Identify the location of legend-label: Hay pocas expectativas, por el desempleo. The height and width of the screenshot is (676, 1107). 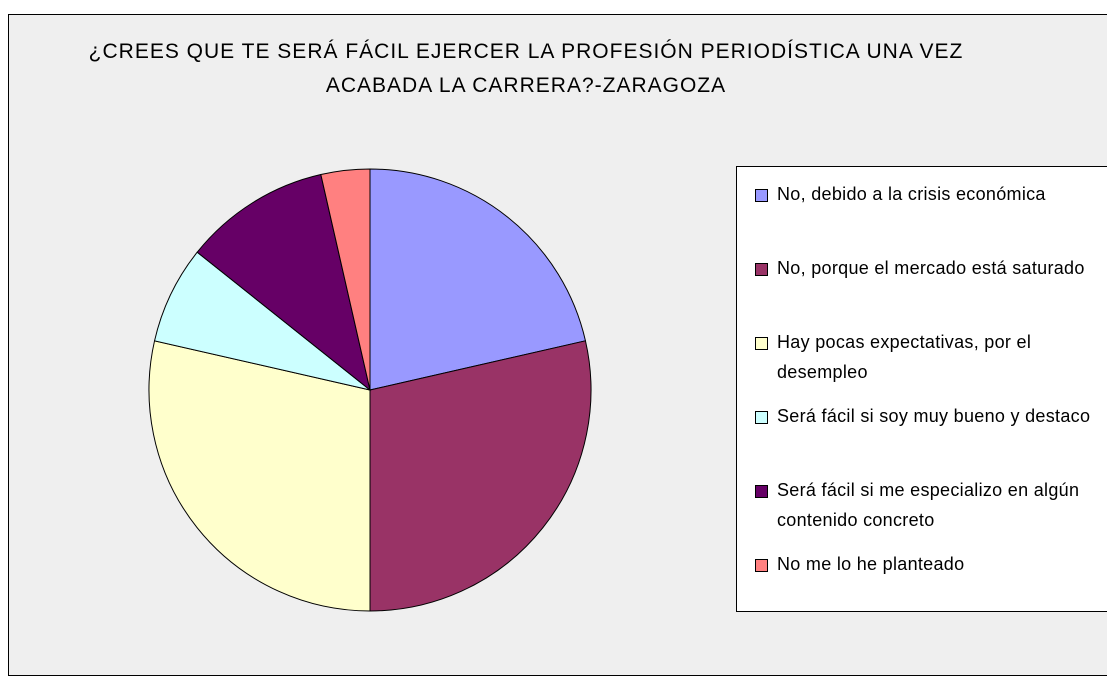
(904, 357).